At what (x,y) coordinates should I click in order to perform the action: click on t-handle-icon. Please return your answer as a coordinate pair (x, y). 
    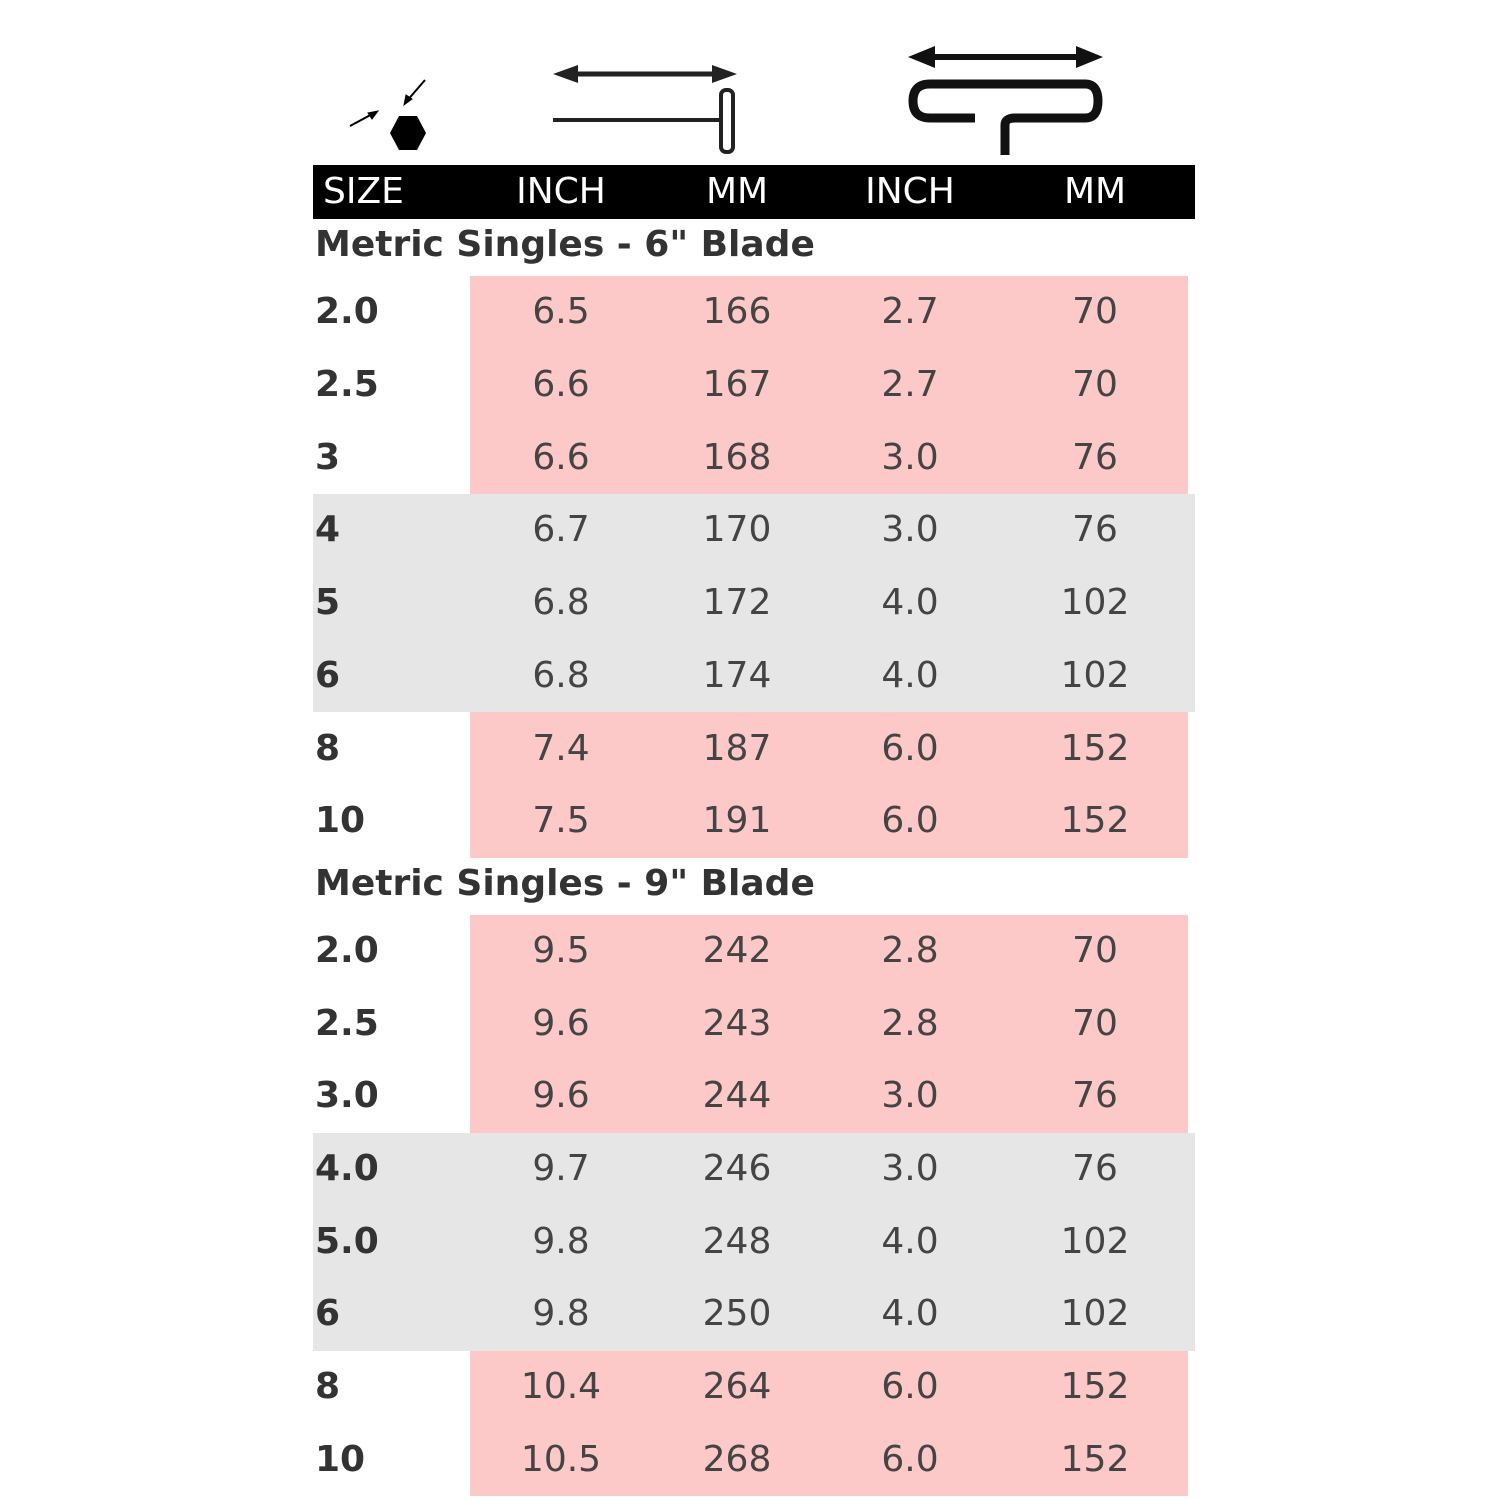
    Looking at the image, I should click on (645, 109).